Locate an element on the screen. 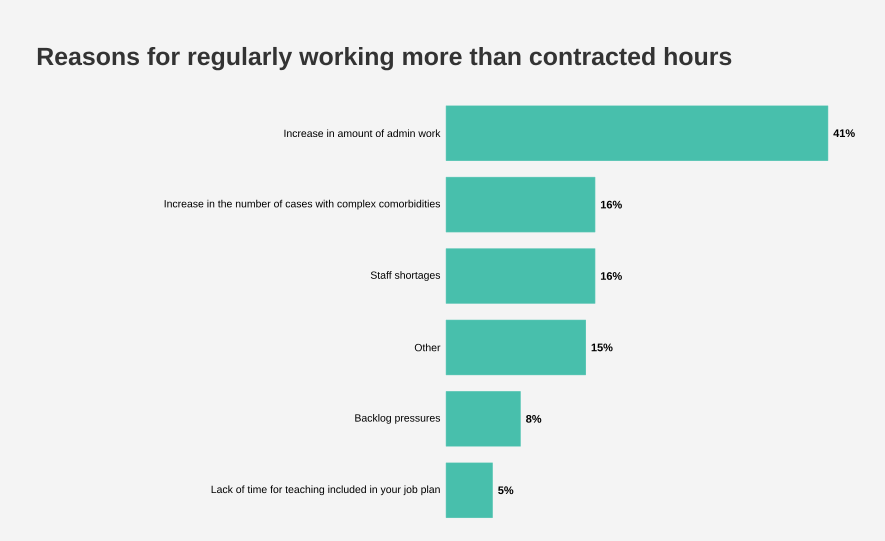  y-tick-label: Other is located at coordinates (427, 348).